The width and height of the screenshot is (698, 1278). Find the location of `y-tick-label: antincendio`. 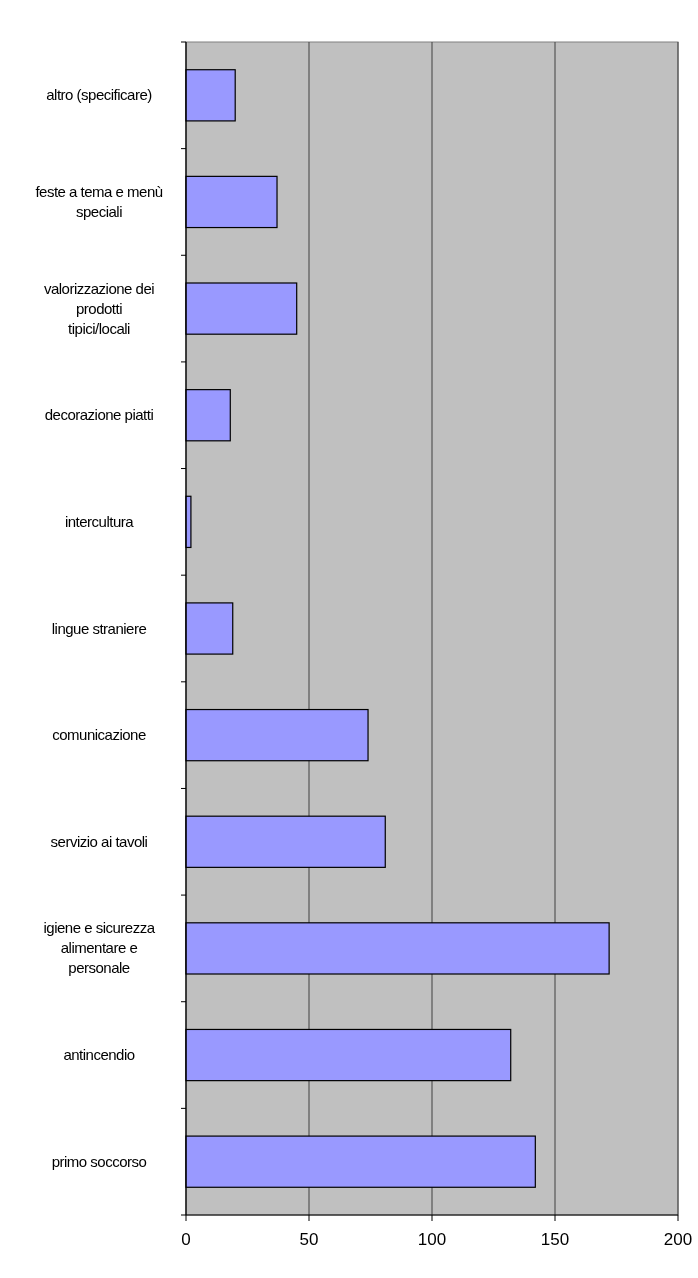

y-tick-label: antincendio is located at coordinates (99, 1055).